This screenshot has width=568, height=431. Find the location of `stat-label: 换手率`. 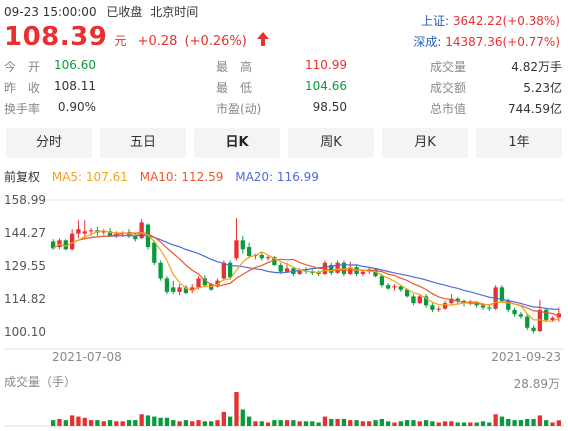

stat-label: 换手率 is located at coordinates (22, 109).